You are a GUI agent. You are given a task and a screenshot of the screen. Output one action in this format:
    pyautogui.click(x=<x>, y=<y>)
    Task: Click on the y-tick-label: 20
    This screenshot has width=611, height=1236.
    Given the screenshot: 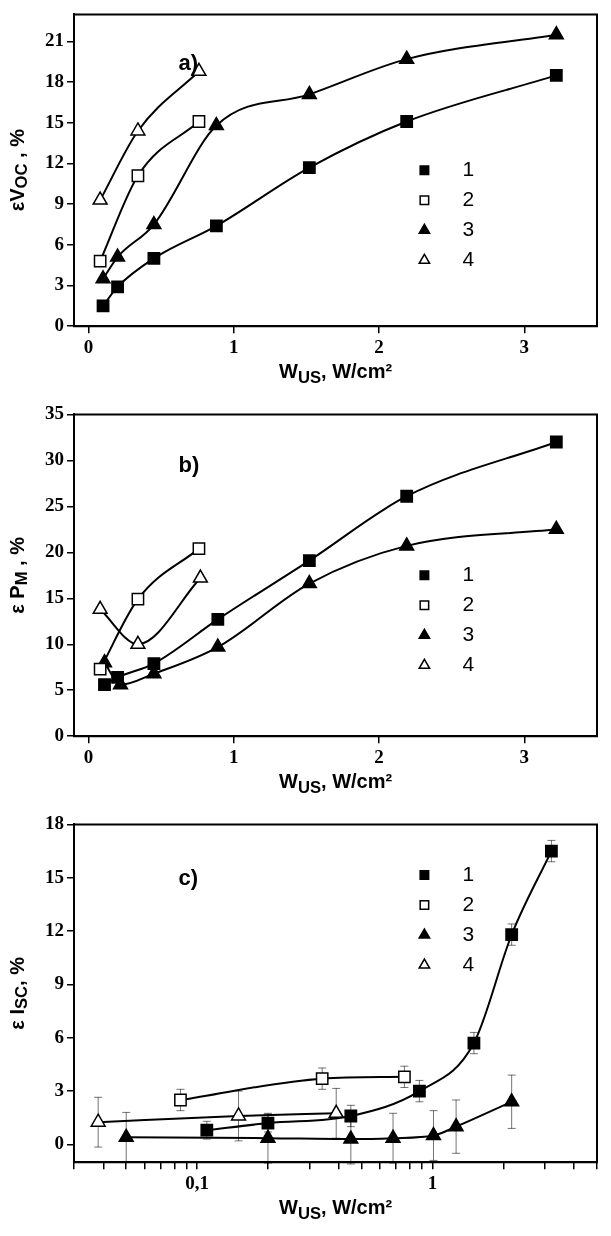 What is the action you would take?
    pyautogui.click(x=54, y=551)
    